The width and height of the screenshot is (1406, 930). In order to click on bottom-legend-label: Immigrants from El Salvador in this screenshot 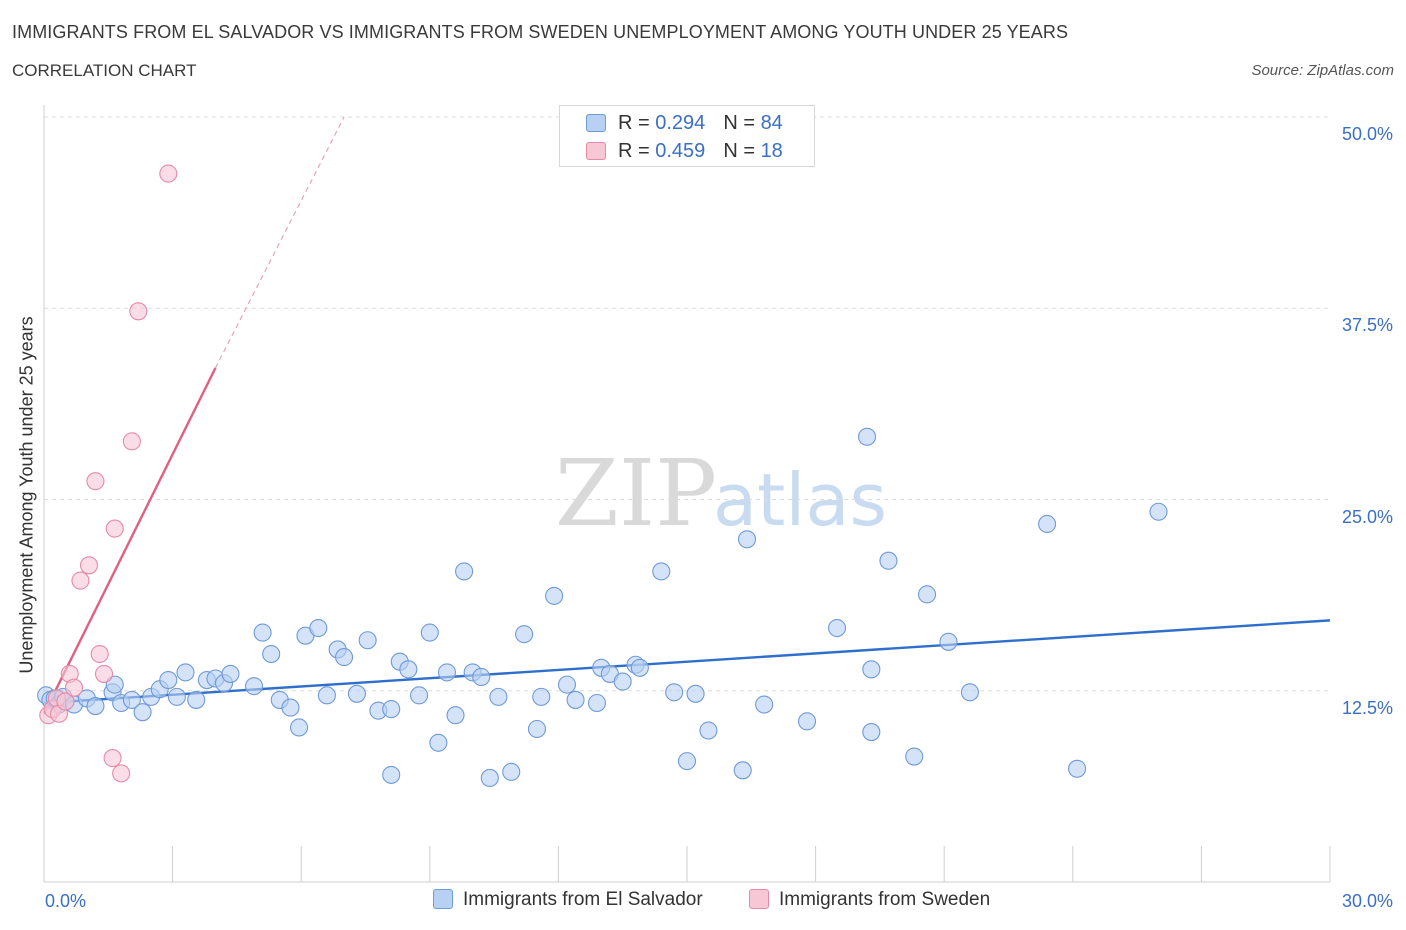, I will do `click(583, 899)`.